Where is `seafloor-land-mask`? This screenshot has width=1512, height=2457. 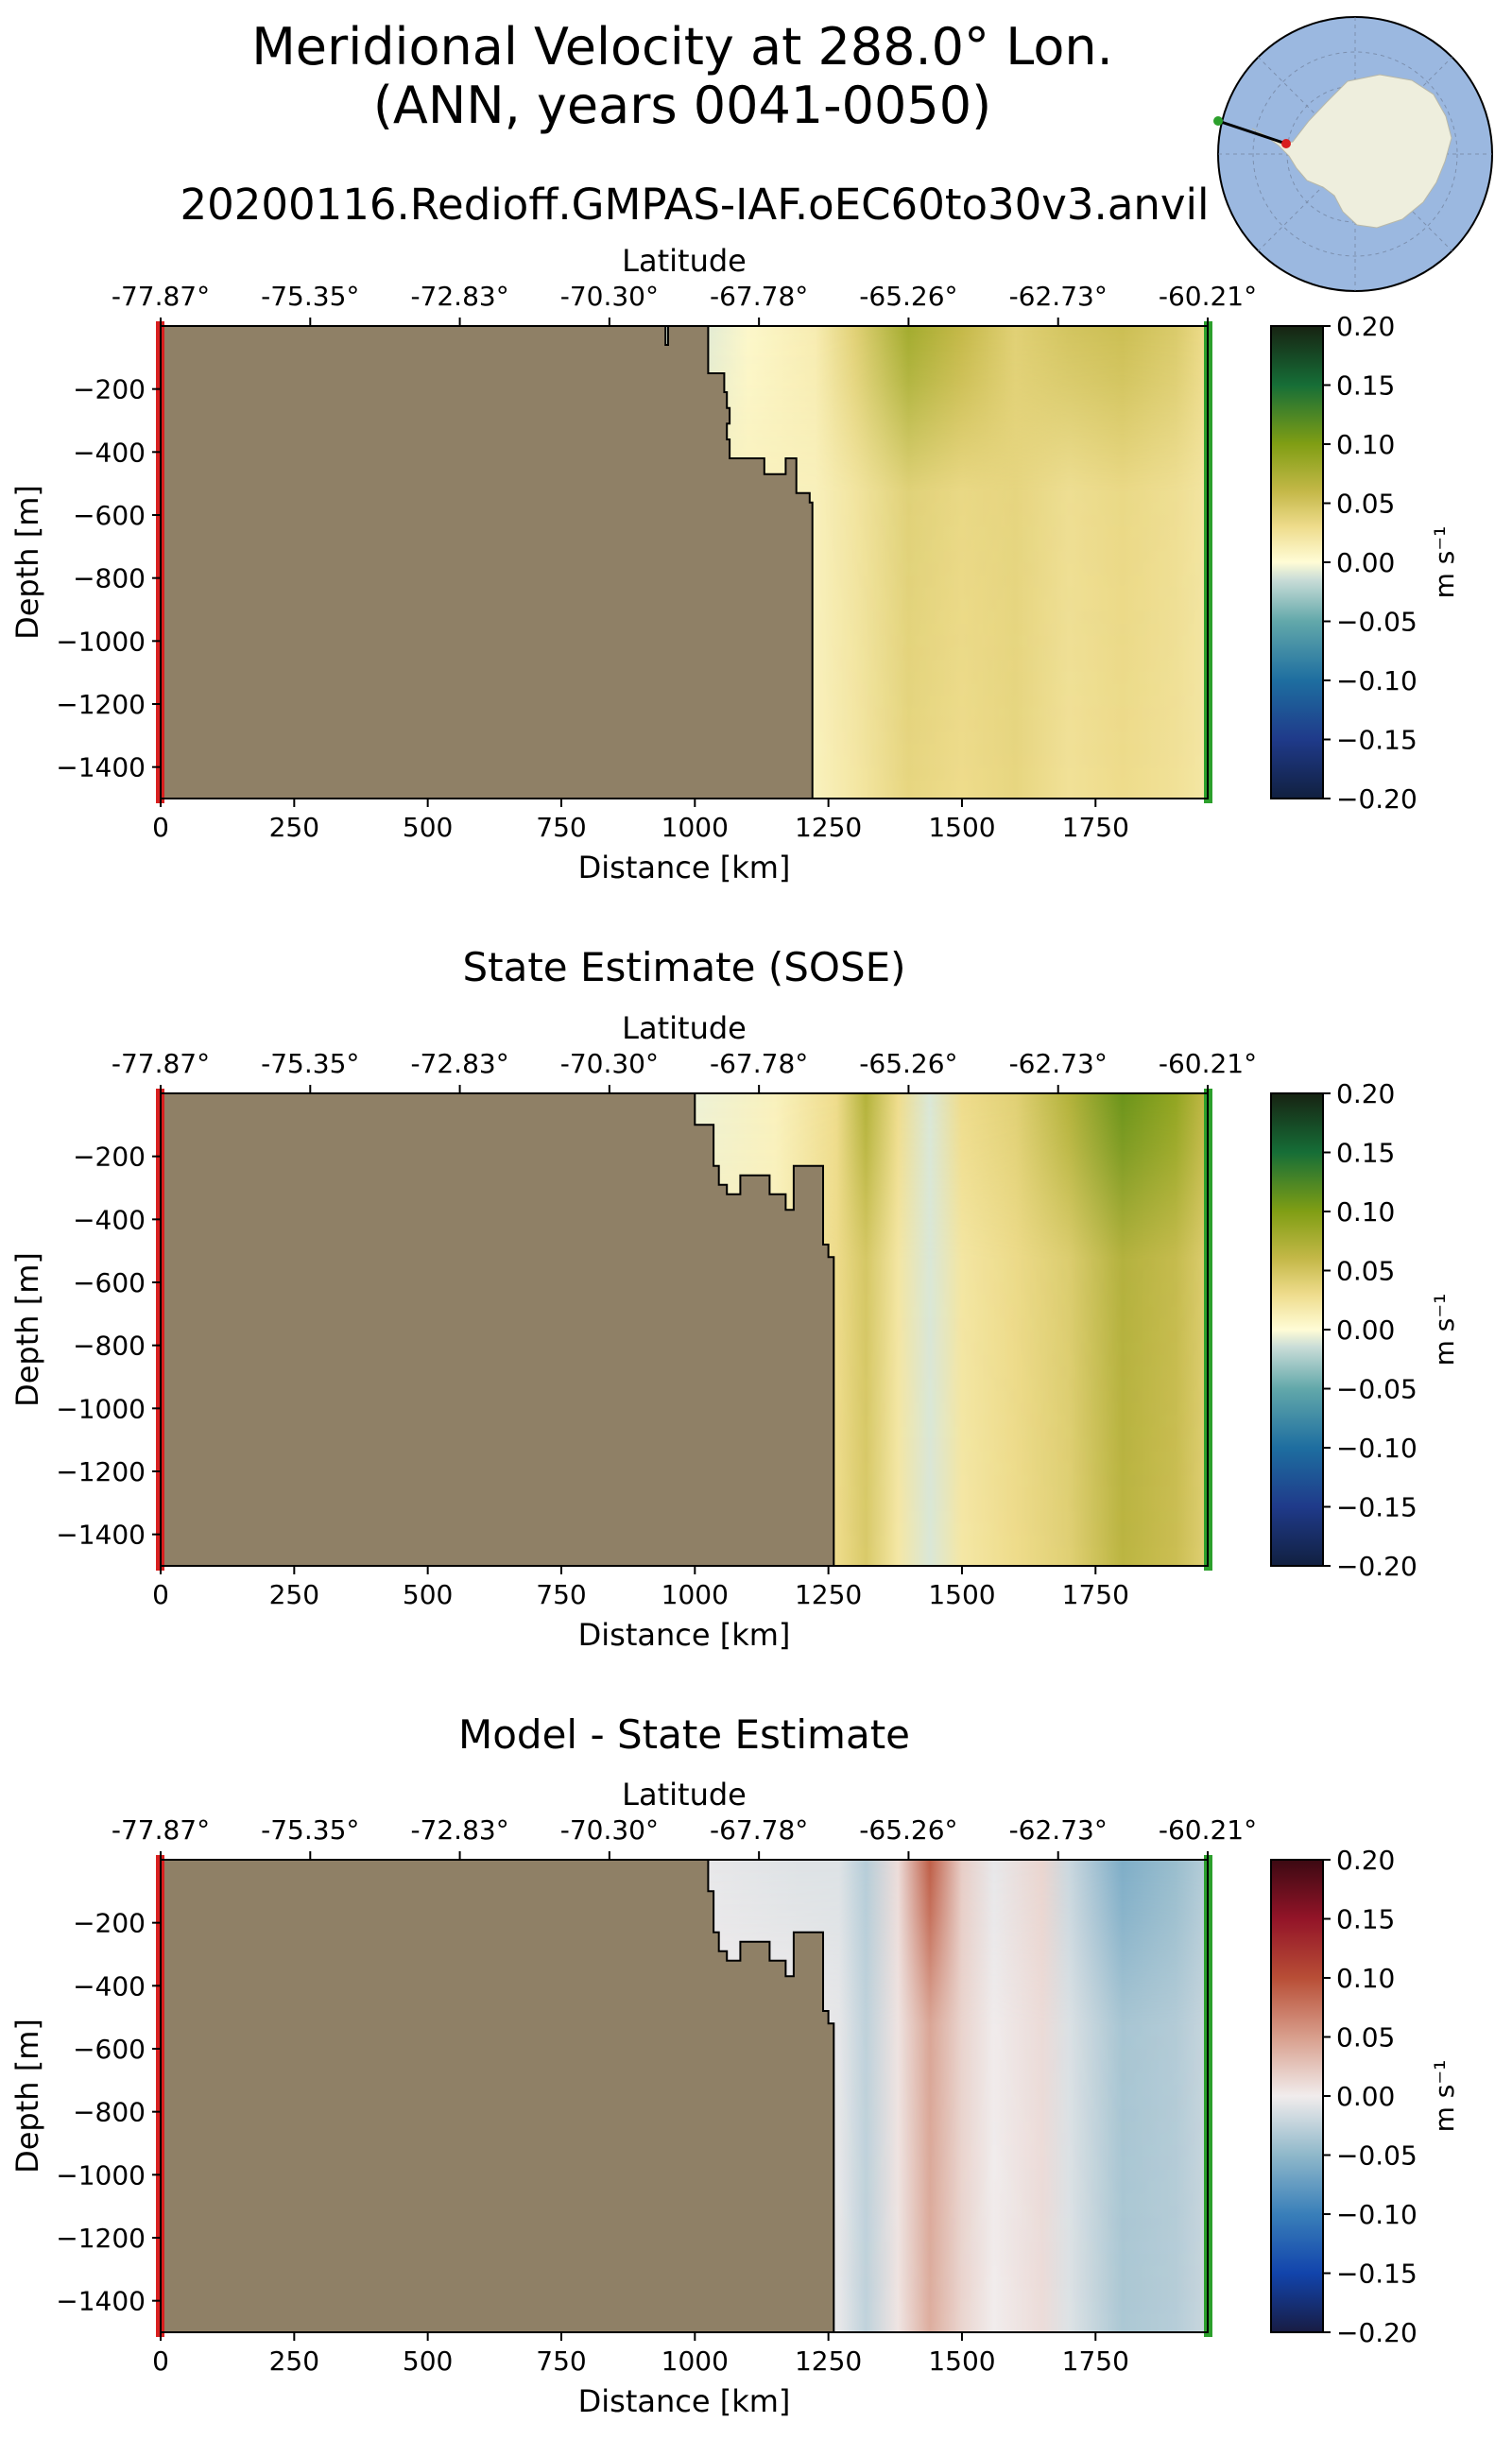 seafloor-land-mask is located at coordinates (487, 562).